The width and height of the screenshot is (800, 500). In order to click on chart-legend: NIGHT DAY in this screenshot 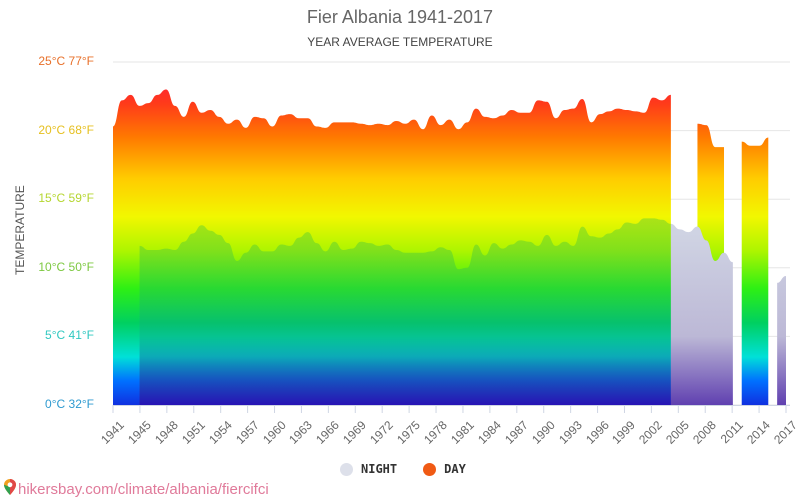, I will do `click(403, 469)`.